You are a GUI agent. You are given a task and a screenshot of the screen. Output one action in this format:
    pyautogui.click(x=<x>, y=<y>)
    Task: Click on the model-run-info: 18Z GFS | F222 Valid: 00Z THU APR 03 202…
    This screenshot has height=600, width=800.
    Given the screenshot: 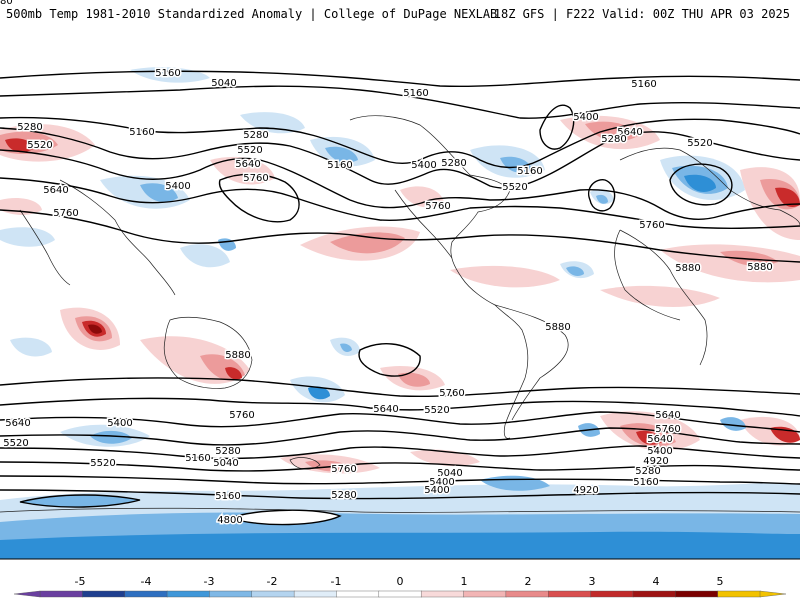 What is the action you would take?
    pyautogui.click(x=641, y=14)
    